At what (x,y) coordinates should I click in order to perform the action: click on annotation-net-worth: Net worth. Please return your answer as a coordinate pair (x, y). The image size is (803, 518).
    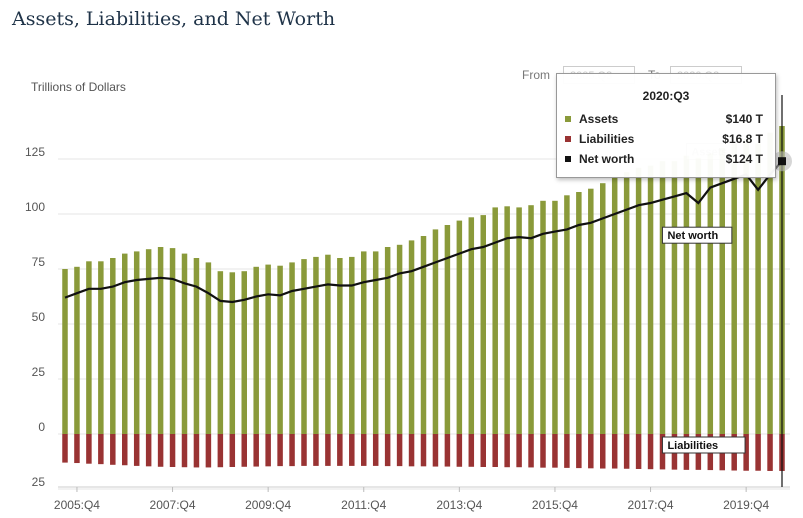
    Looking at the image, I should click on (697, 235).